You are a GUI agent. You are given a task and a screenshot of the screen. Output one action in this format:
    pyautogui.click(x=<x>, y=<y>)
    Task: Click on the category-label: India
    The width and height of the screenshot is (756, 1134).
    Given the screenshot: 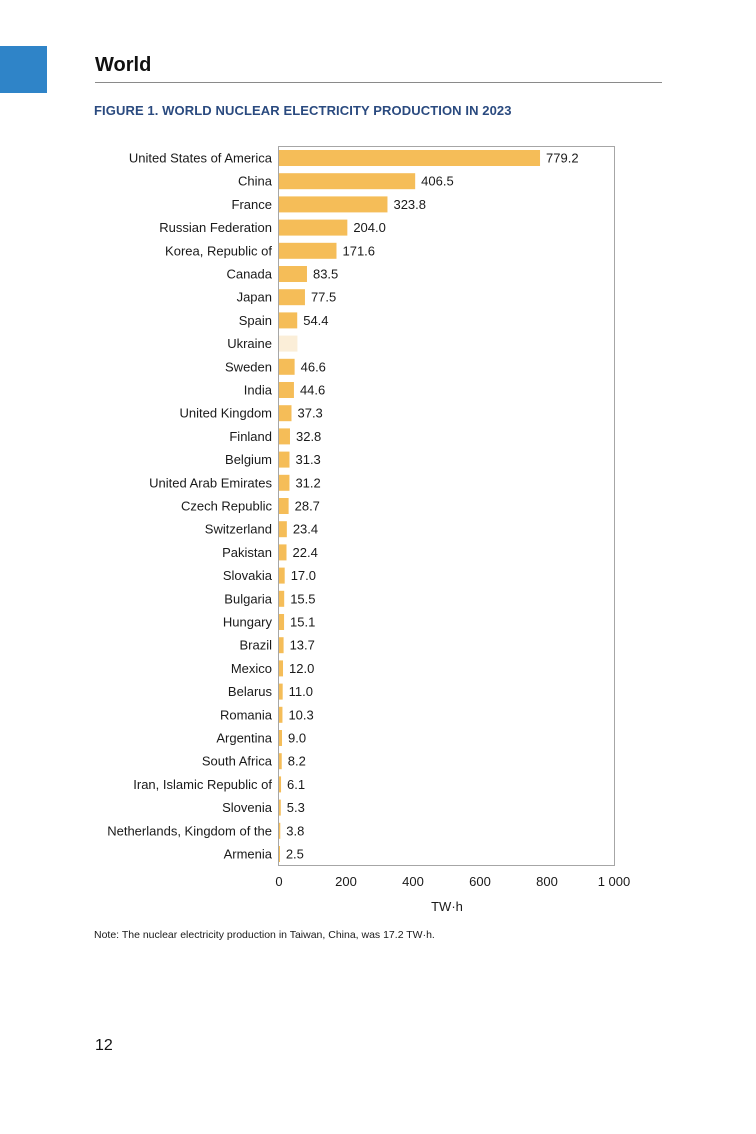 What is the action you would take?
    pyautogui.click(x=258, y=390)
    